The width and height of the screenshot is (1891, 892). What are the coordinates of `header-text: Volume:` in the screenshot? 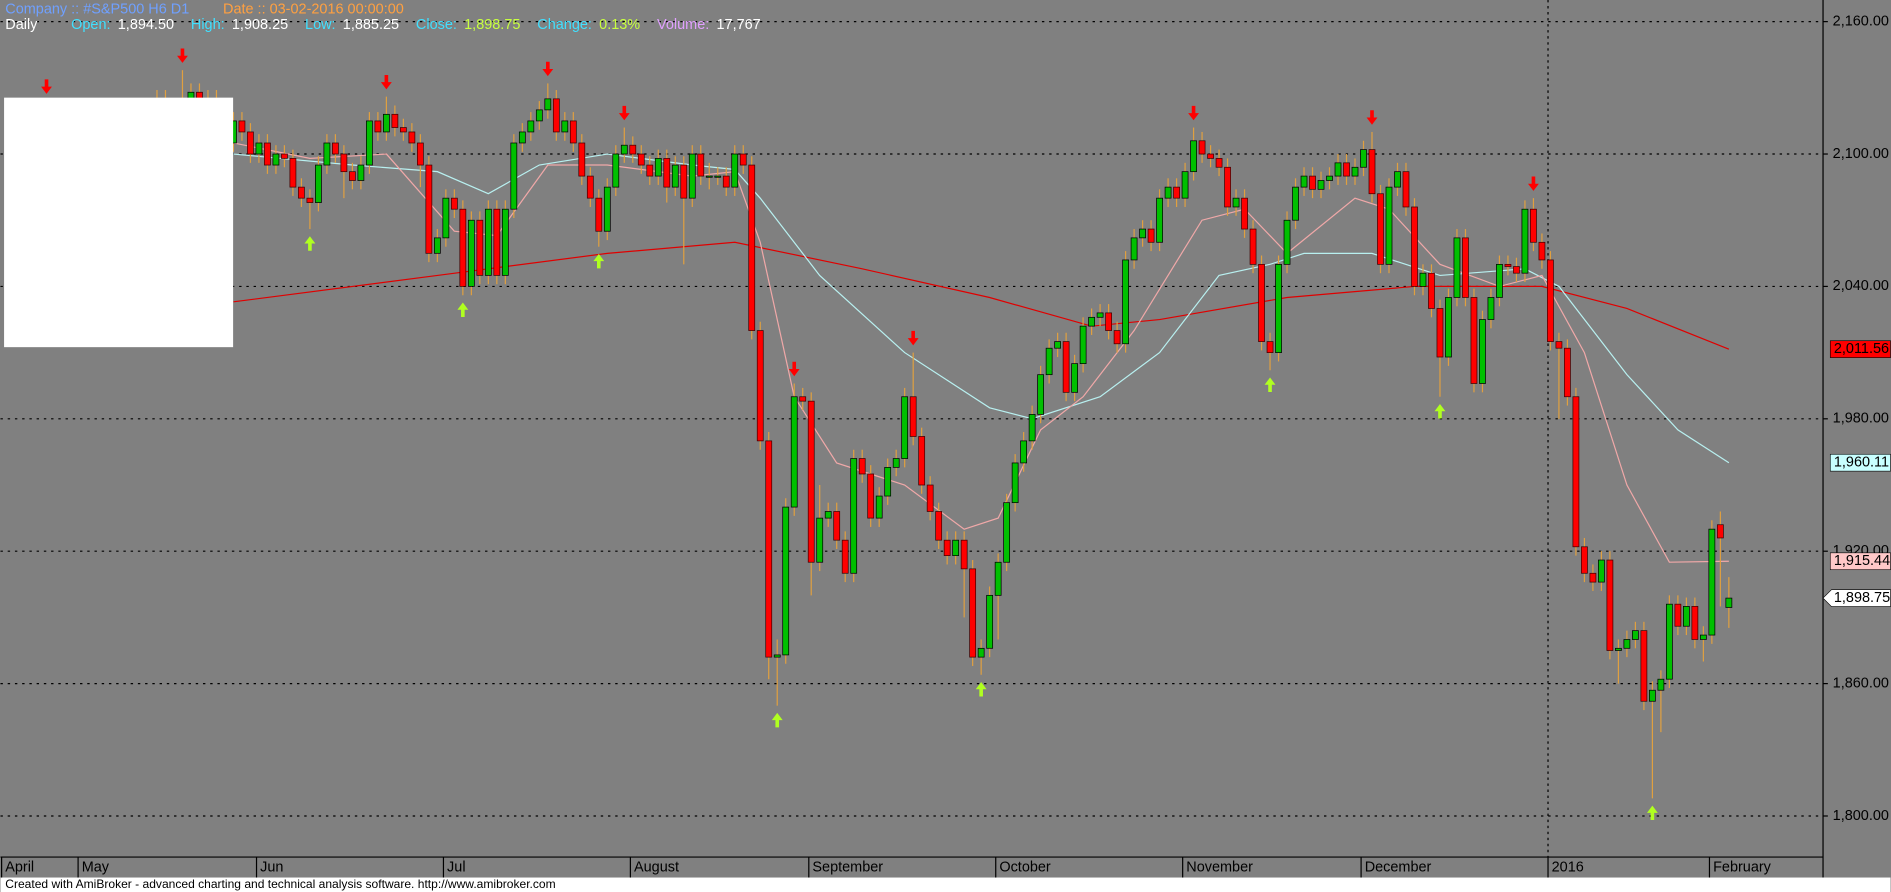 It's located at (683, 25).